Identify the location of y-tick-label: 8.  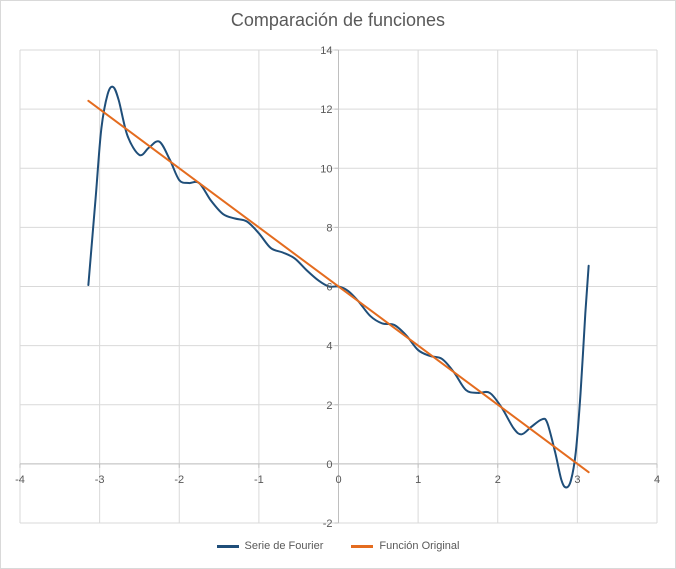
(329, 228).